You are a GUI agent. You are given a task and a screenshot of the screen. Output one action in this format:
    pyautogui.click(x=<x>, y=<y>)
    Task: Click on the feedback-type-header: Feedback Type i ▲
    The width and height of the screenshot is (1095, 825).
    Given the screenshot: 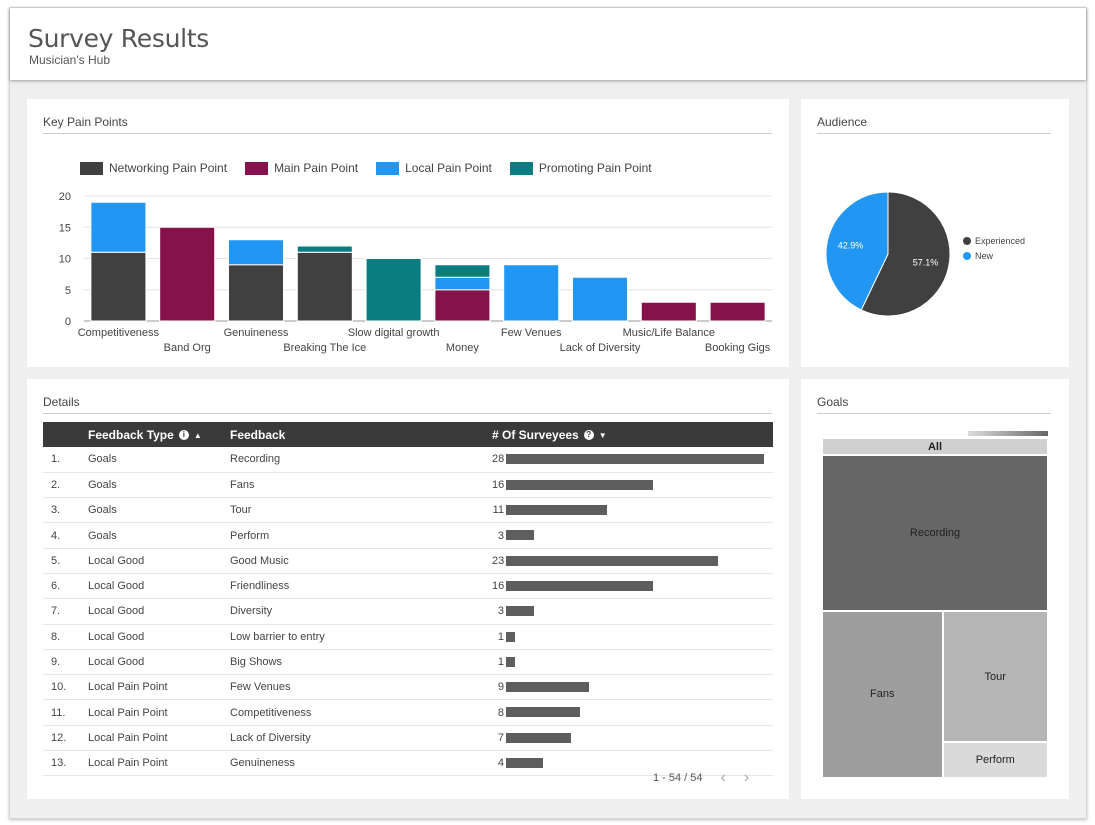 What is the action you would take?
    pyautogui.click(x=159, y=434)
    